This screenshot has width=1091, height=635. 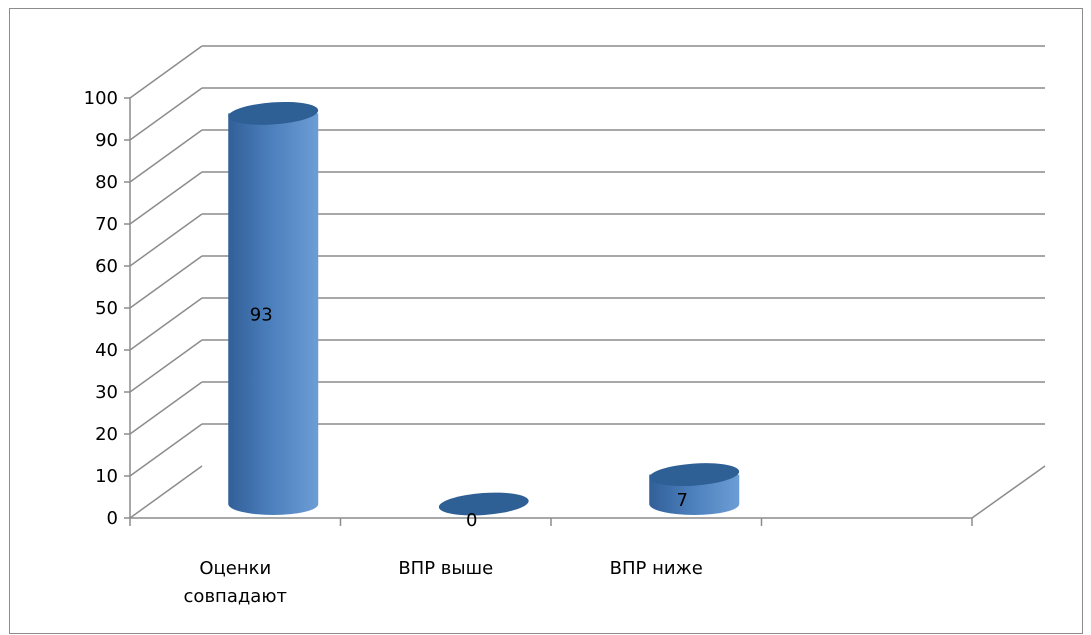 What do you see at coordinates (656, 568) in the screenshot?
I see `category-label: ВПР ниже` at bounding box center [656, 568].